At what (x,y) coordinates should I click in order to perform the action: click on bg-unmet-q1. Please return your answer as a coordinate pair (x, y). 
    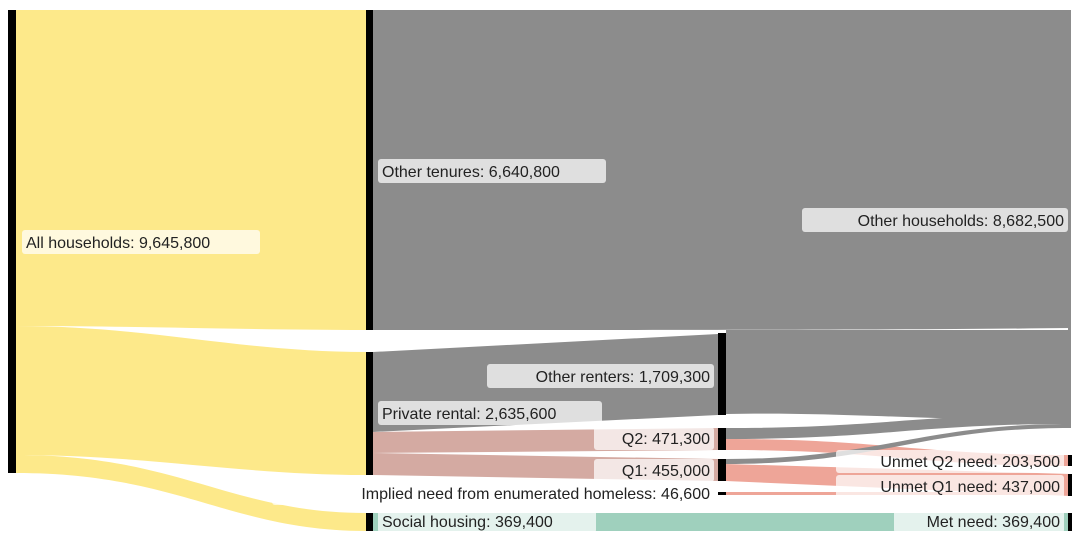
    Looking at the image, I should click on (950, 486).